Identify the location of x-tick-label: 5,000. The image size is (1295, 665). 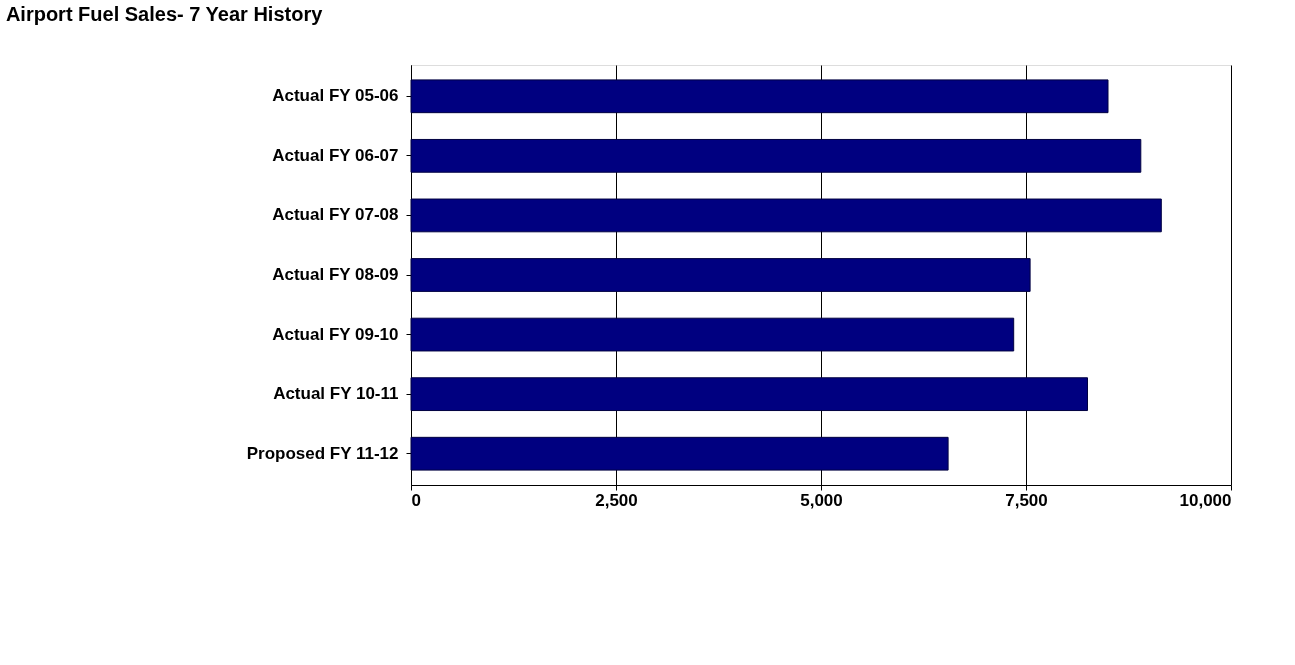
(821, 500).